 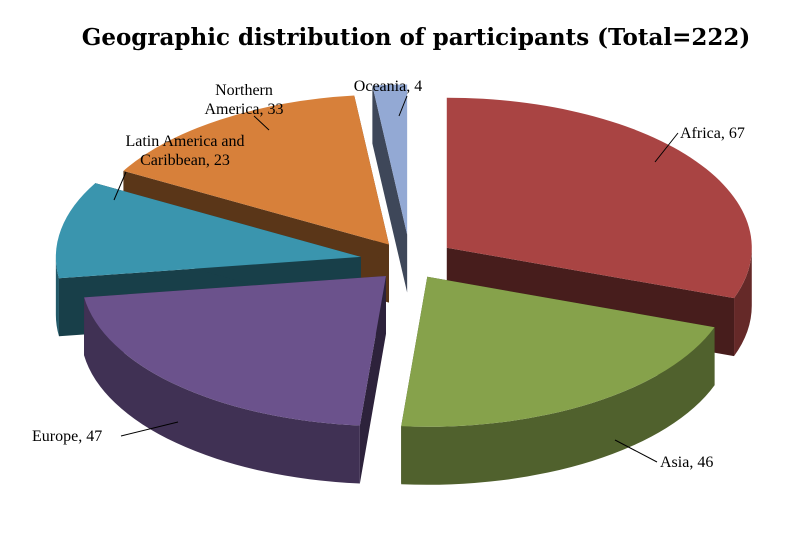 I want to click on slice-label-northern-america: Northern America, 33, so click(x=243, y=100).